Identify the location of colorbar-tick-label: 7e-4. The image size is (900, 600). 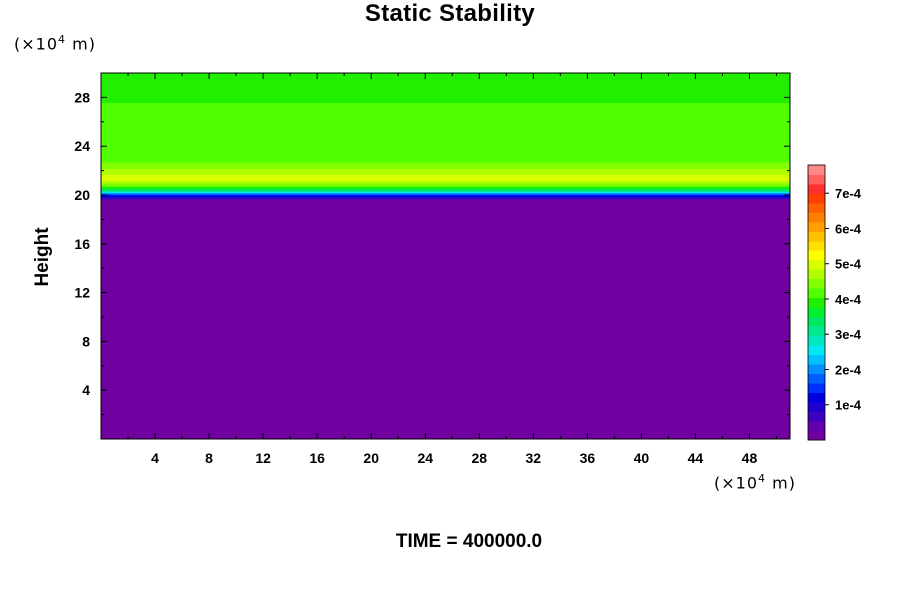
(848, 193).